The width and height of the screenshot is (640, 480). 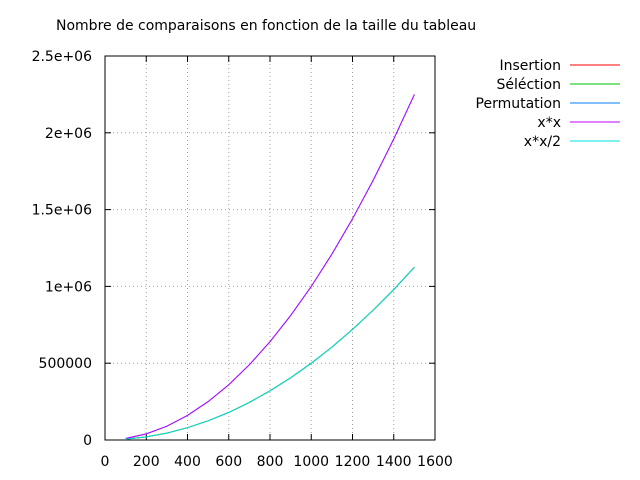 What do you see at coordinates (311, 462) in the screenshot?
I see `x-tick-label: 1000` at bounding box center [311, 462].